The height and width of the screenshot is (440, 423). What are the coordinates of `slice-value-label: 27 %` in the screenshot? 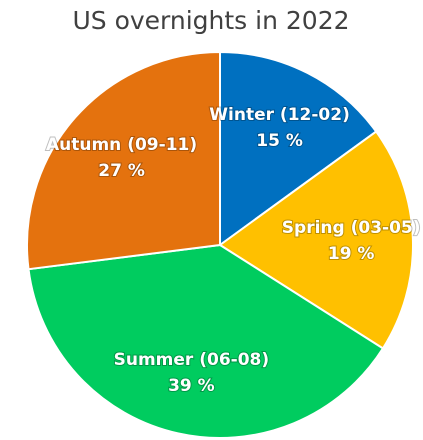 It's located at (121, 171).